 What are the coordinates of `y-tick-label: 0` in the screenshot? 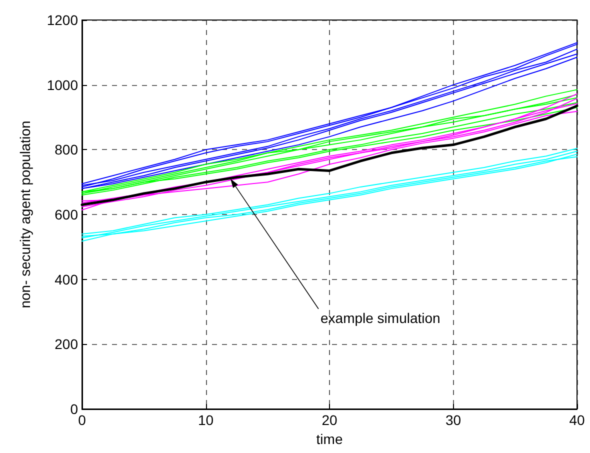 It's located at (74, 409).